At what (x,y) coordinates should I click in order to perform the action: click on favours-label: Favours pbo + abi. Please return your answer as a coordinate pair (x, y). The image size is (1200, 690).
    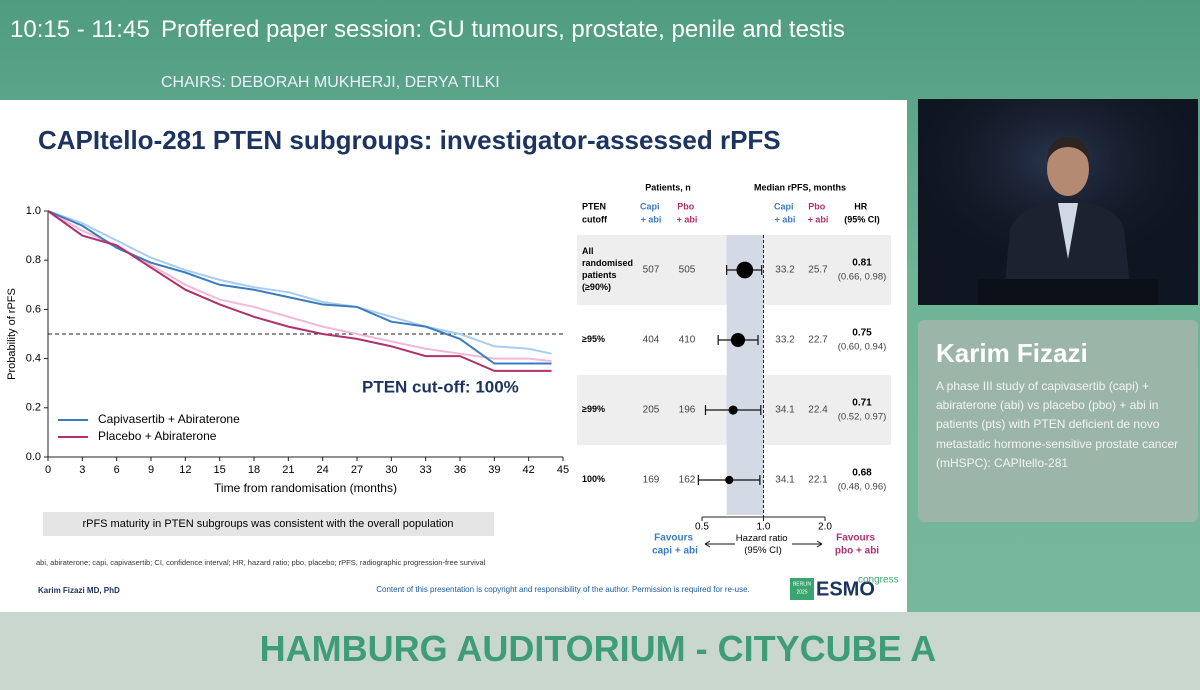
    Looking at the image, I should click on (857, 544).